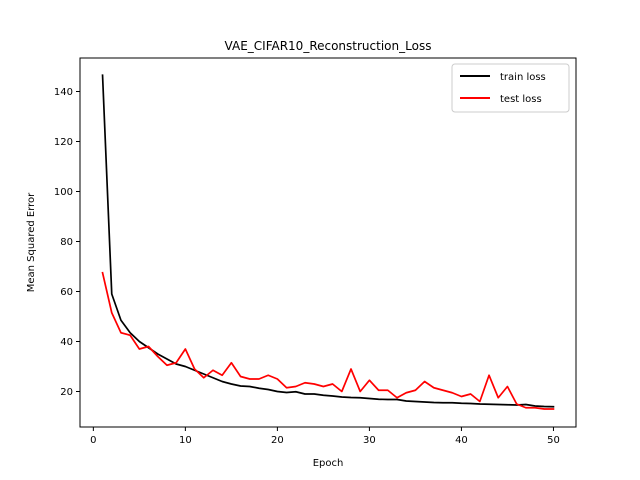  What do you see at coordinates (328, 46) in the screenshot?
I see `chart-title: VAE_CIFAR10_Reconstruction_Loss` at bounding box center [328, 46].